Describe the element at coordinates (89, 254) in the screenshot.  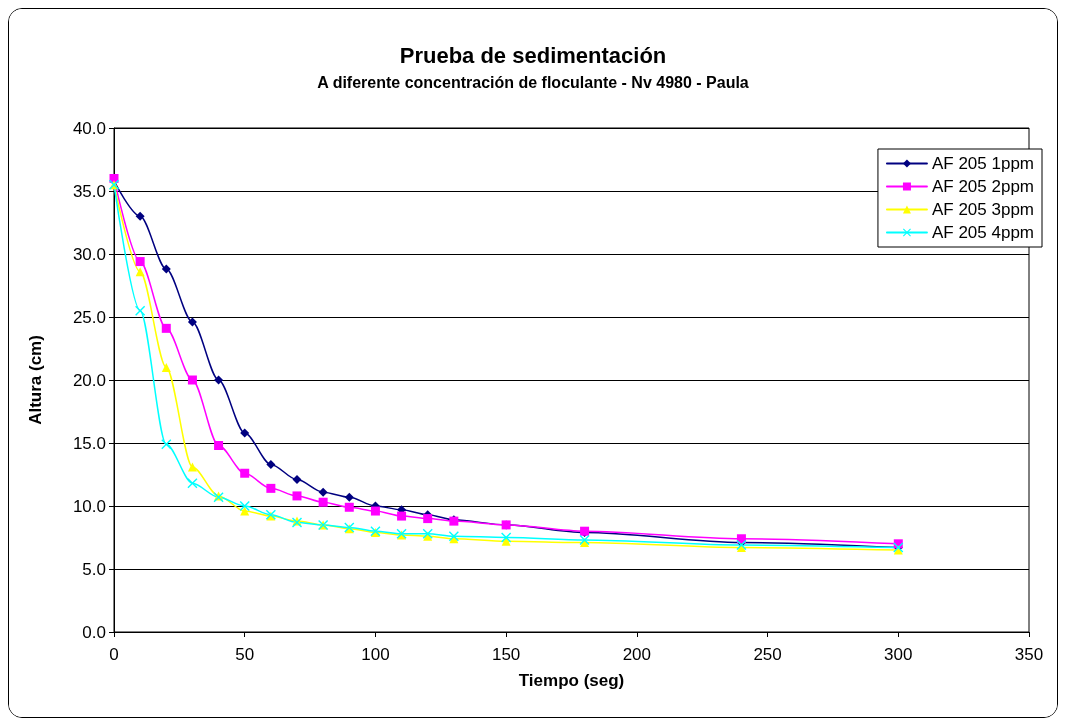
I see `y-tick-label: 30.0` at that location.